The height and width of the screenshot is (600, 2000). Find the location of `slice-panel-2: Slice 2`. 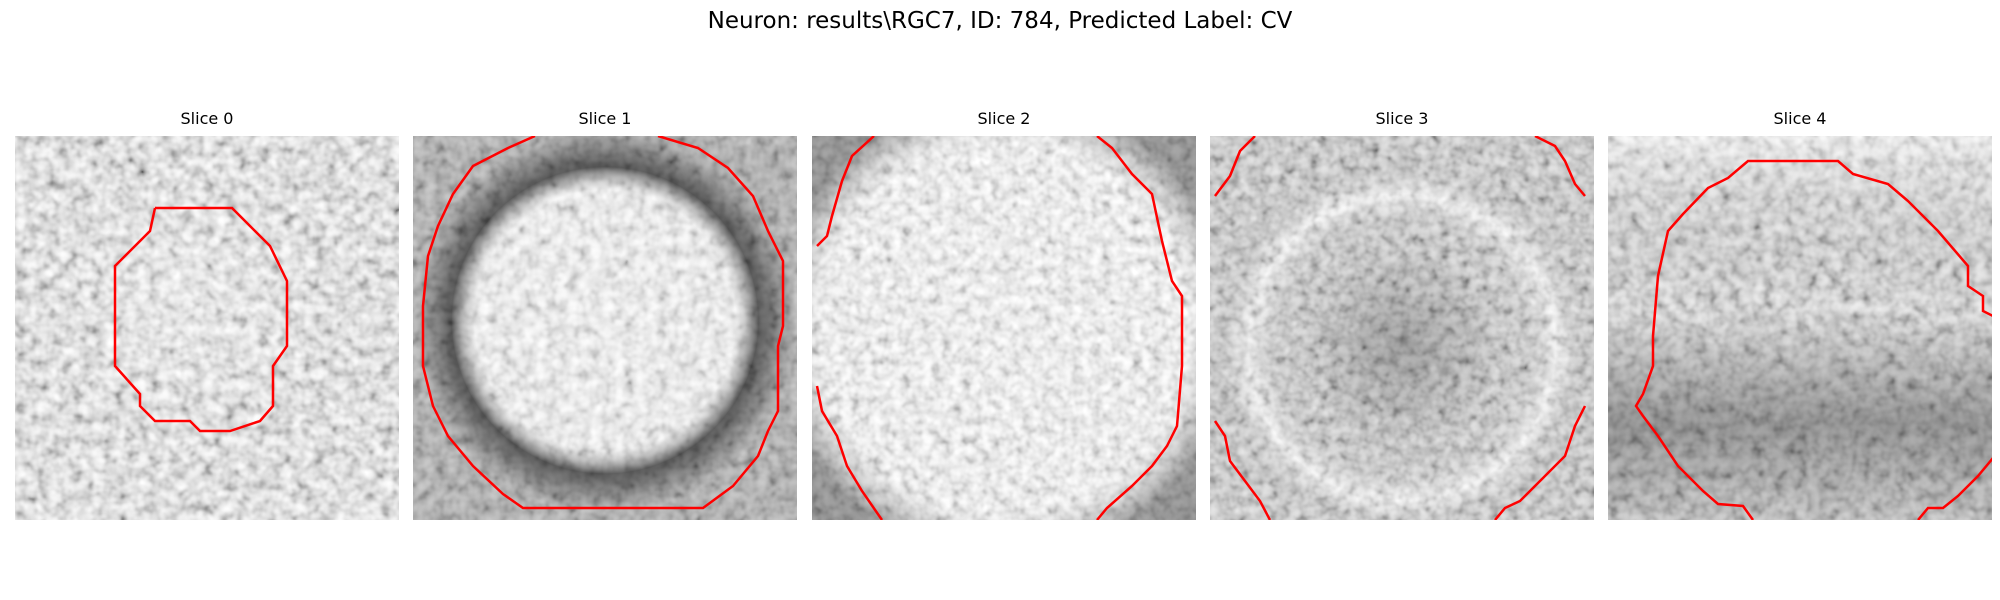

slice-panel-2: Slice 2 is located at coordinates (1004, 314).